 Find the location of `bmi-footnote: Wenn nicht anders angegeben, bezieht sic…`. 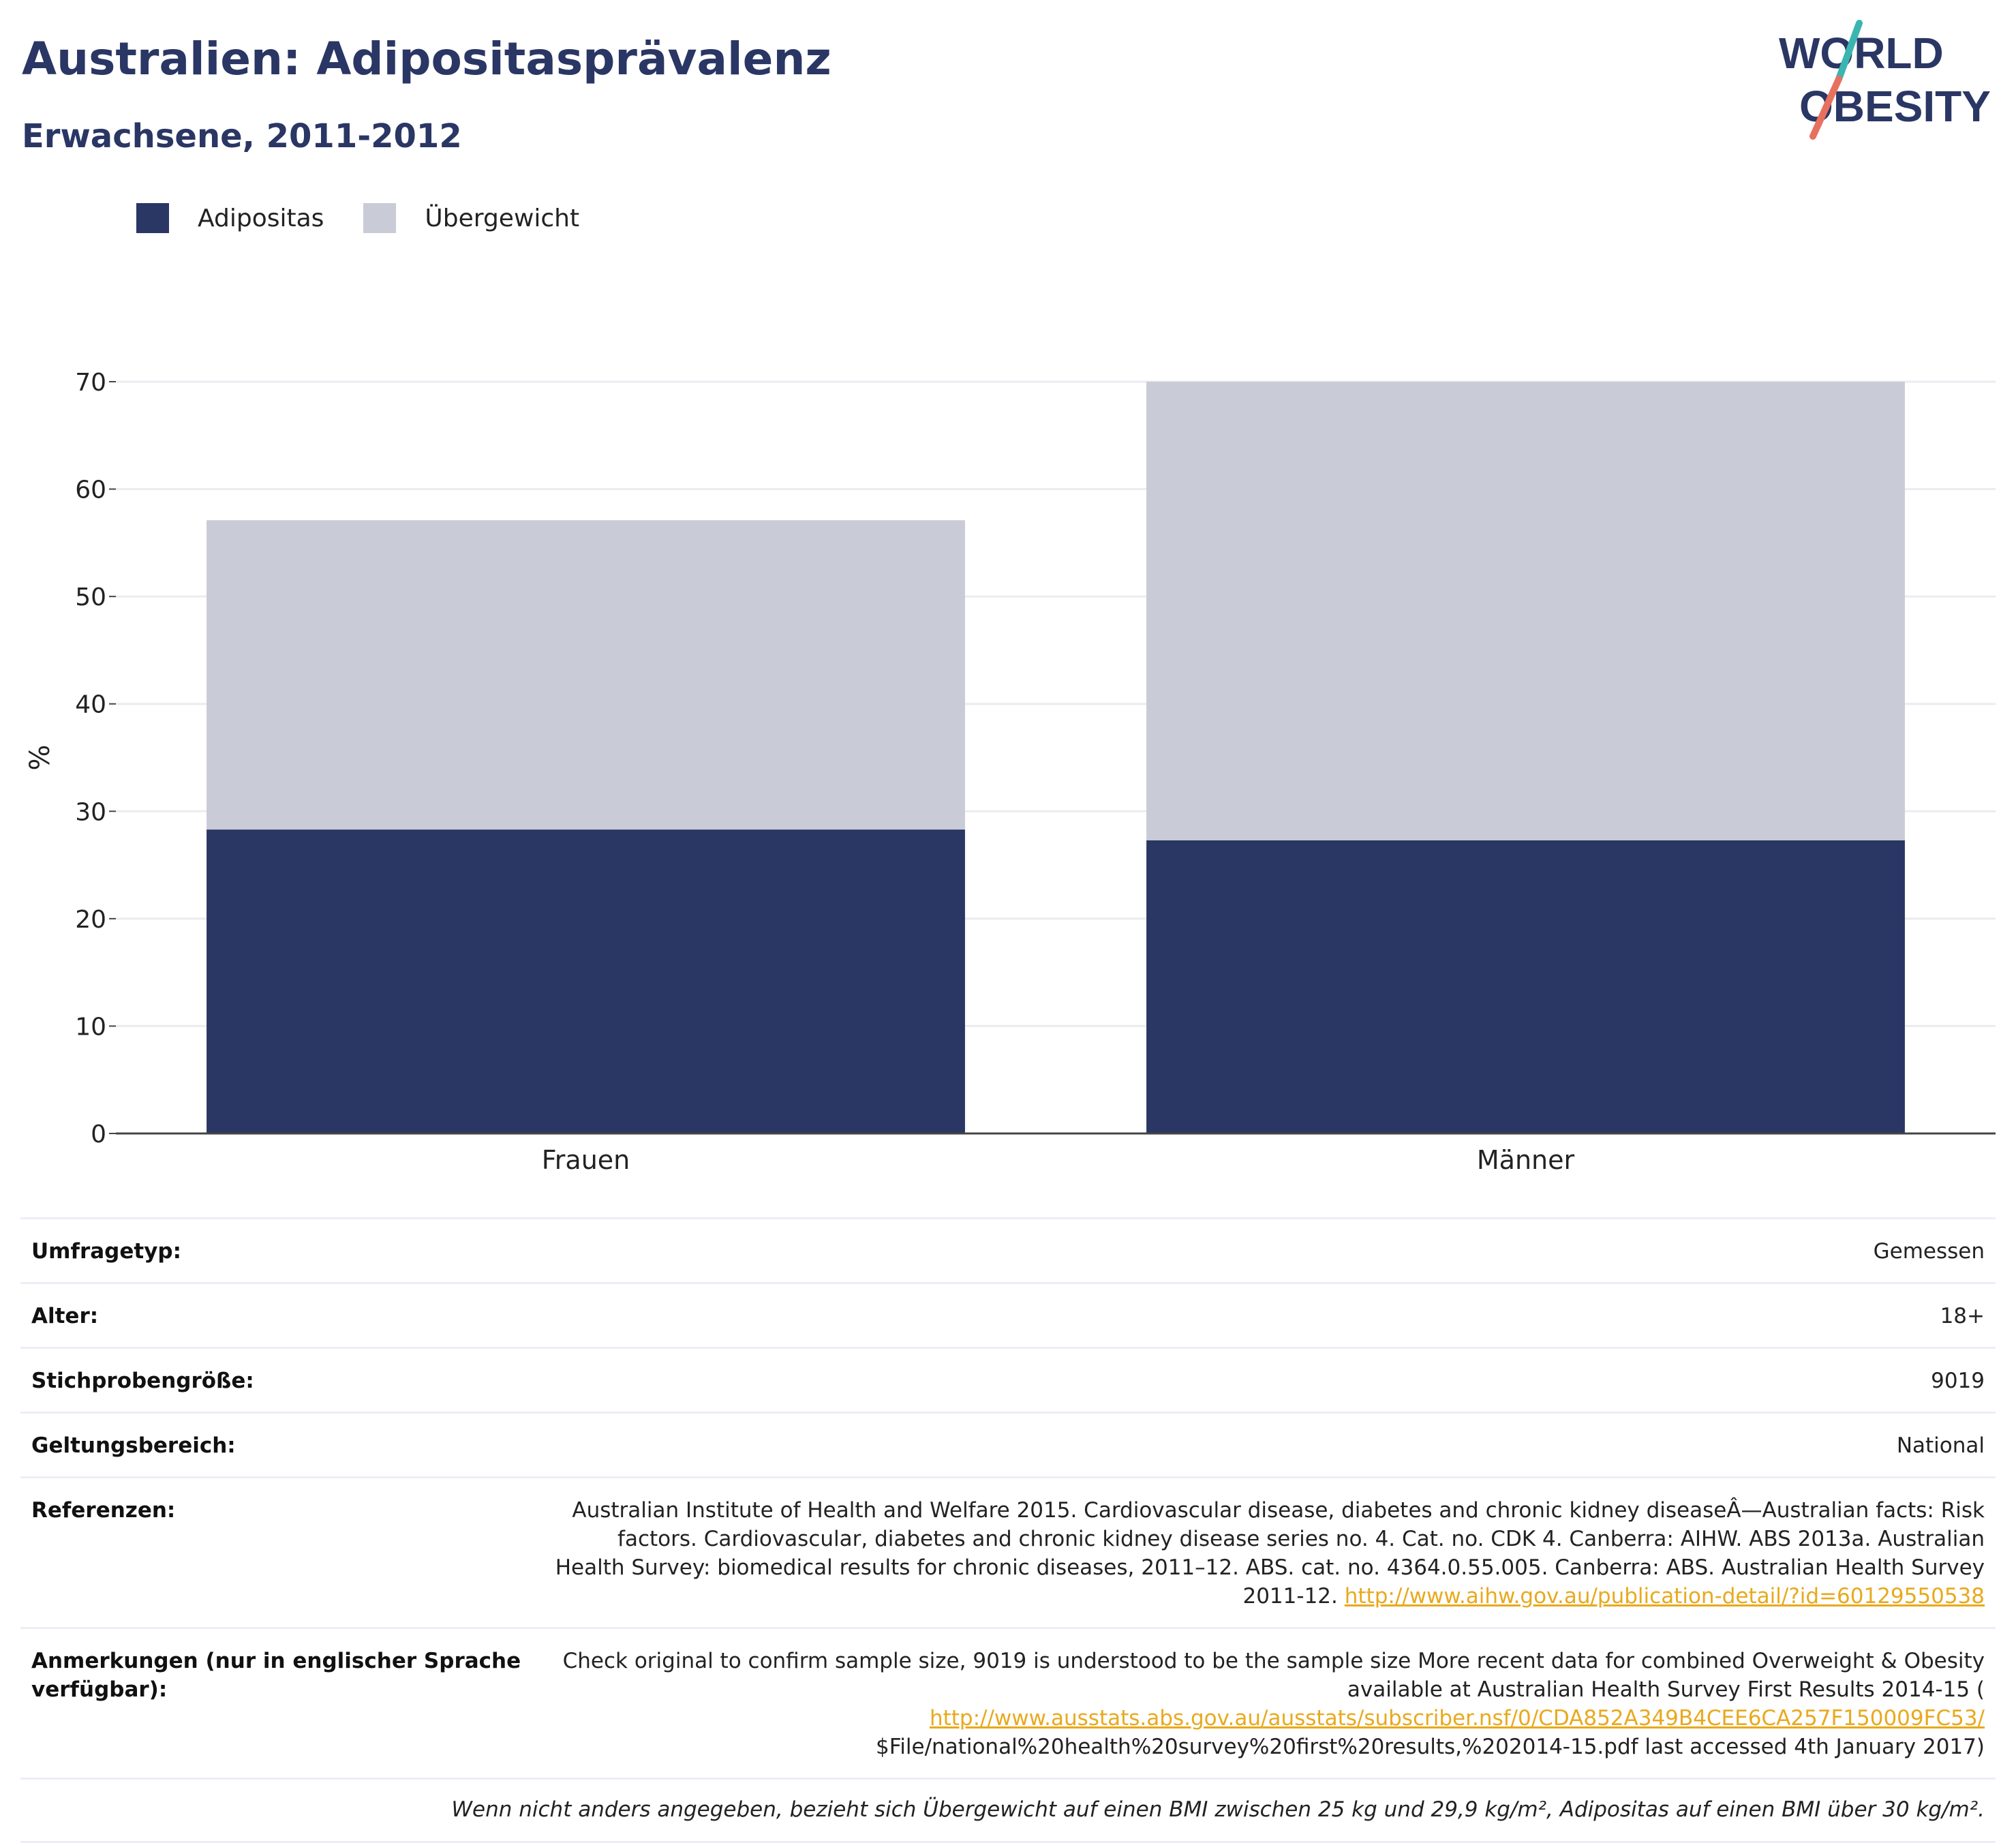

bmi-footnote: Wenn nicht anders angegeben, bezieht sic… is located at coordinates (1008, 1810).